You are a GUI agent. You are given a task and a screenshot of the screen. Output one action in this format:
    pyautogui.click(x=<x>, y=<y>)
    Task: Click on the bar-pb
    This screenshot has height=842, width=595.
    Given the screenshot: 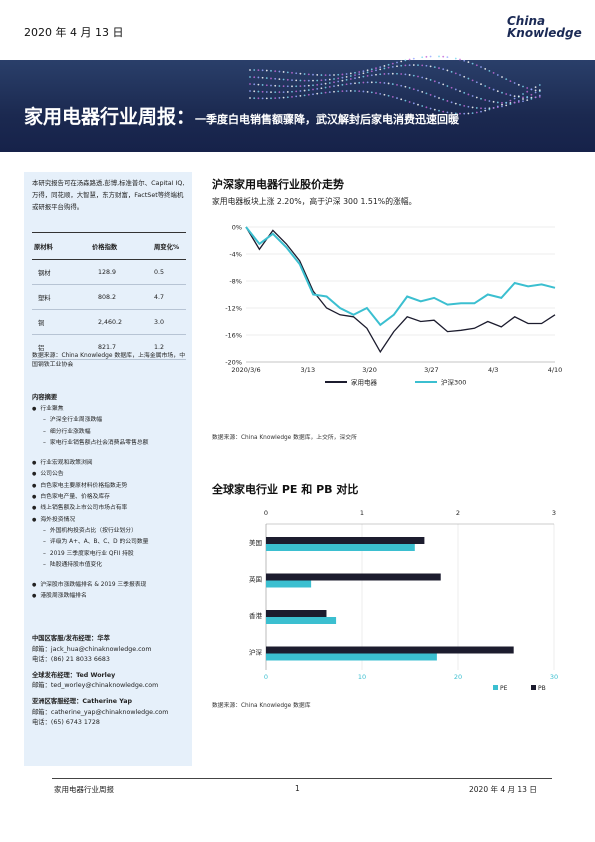 What is the action you would take?
    pyautogui.click(x=353, y=577)
    